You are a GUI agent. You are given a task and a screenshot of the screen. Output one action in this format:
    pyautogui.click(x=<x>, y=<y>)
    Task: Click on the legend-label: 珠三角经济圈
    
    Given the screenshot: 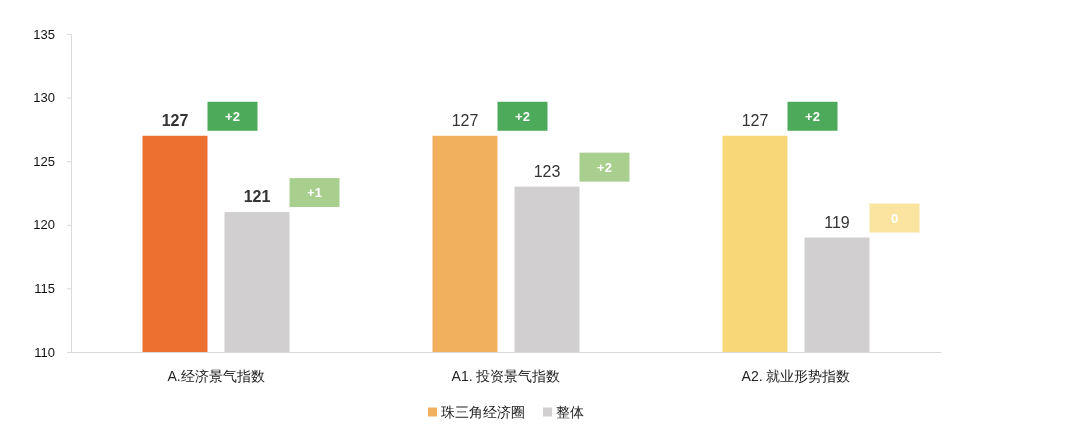 What is the action you would take?
    pyautogui.click(x=483, y=411)
    